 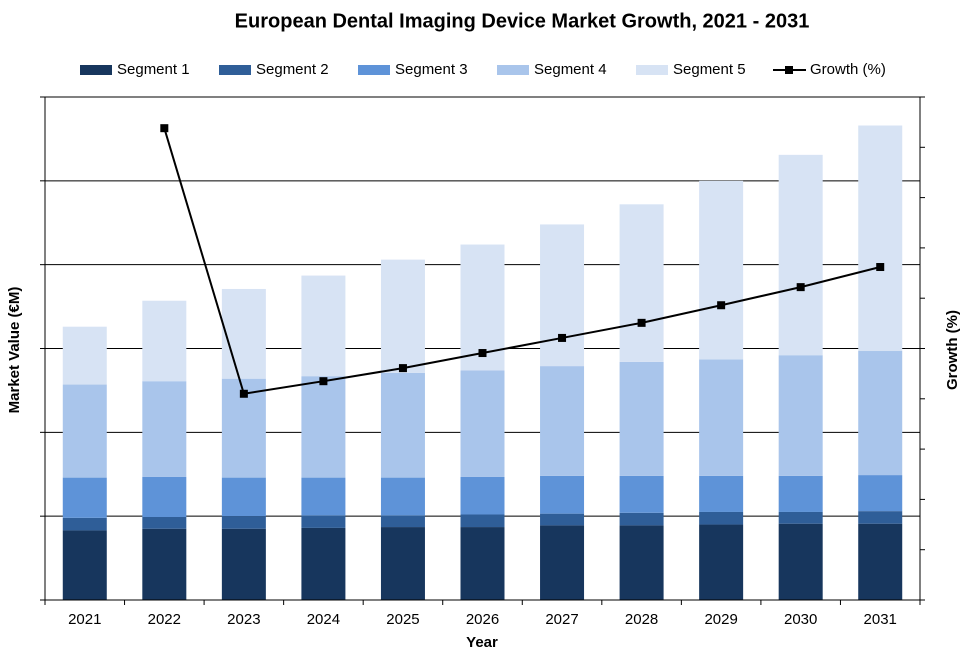 I want to click on x-tick-label: 2031, so click(x=880, y=619).